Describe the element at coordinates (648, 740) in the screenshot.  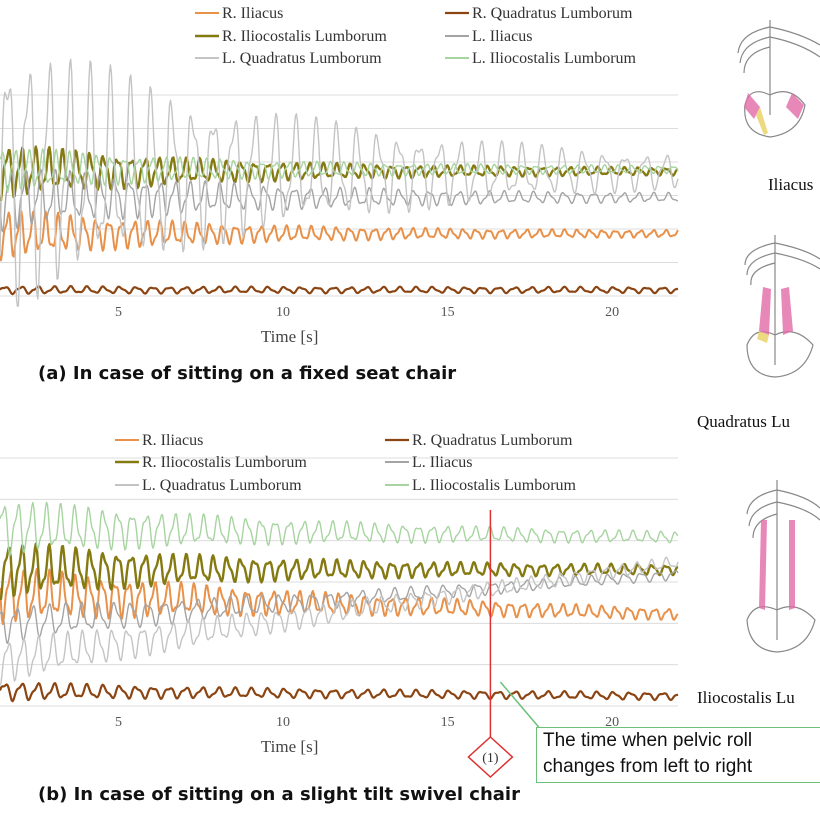
I see `annotation-line-1: The time when pelvic roll` at that location.